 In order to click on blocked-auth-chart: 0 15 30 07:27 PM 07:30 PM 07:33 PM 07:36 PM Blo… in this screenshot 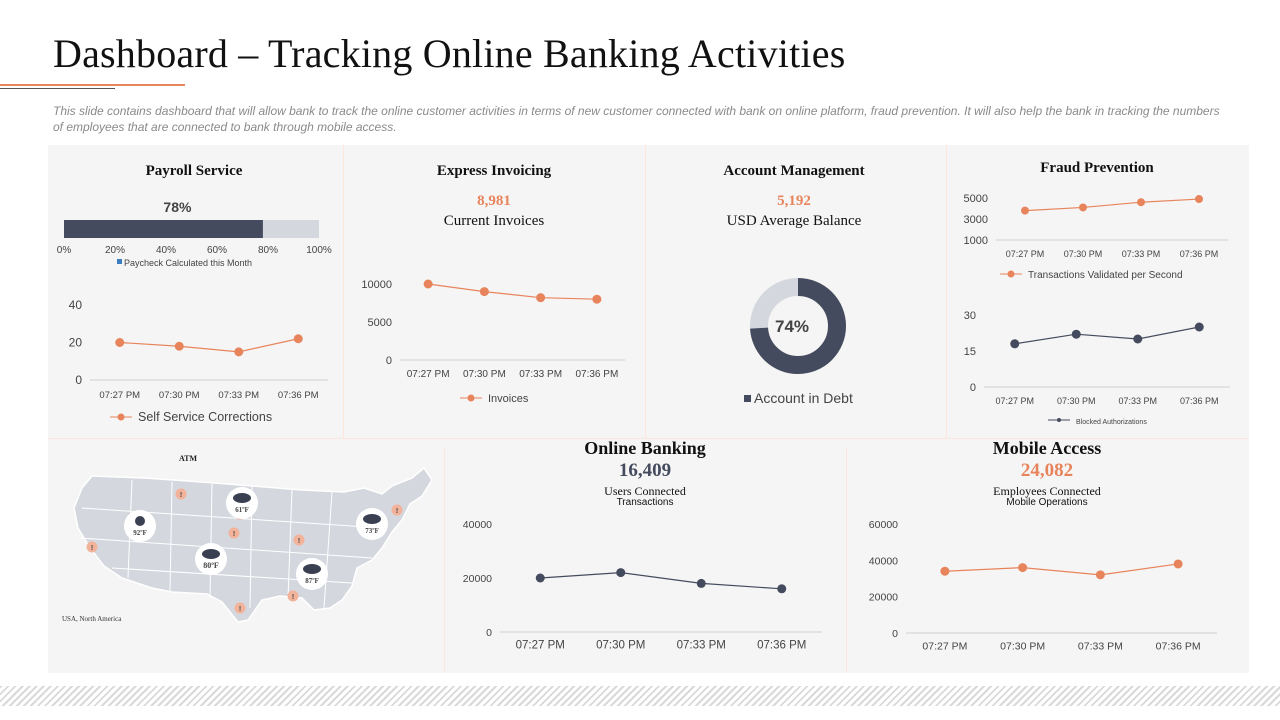, I will do `click(1097, 368)`.